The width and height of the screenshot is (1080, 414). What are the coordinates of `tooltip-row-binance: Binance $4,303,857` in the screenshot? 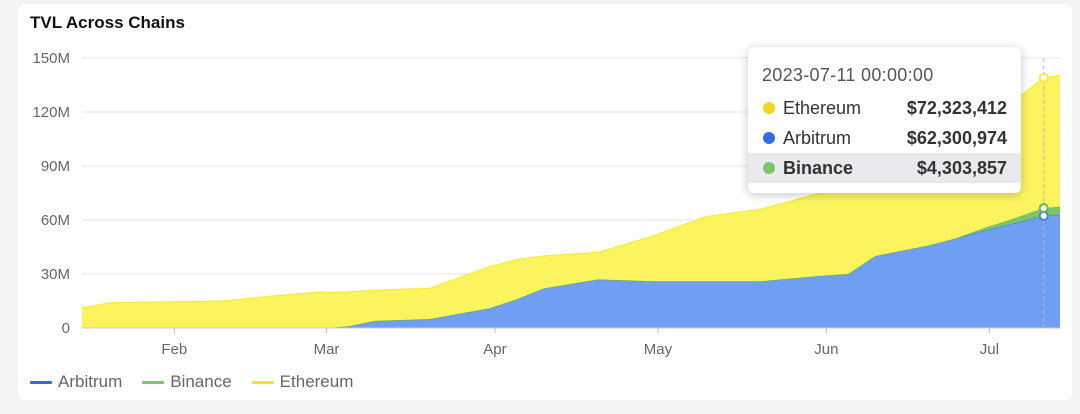 It's located at (884, 168).